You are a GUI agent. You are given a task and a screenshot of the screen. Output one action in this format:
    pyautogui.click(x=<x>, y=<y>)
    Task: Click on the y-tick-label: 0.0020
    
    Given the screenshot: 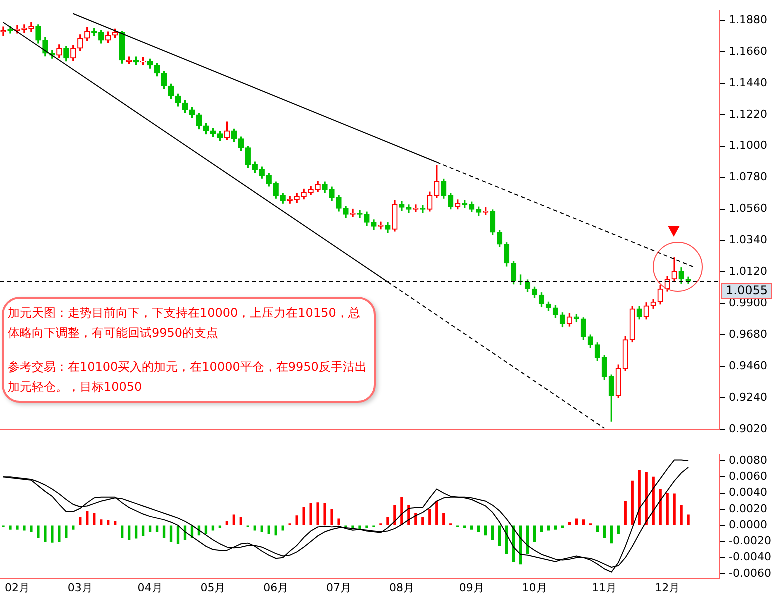 What is the action you would take?
    pyautogui.click(x=748, y=509)
    